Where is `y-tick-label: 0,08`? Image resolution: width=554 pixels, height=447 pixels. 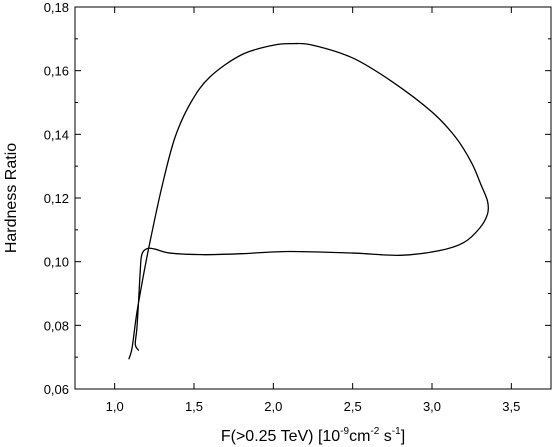 y-tick-label: 0,08 is located at coordinates (56, 325).